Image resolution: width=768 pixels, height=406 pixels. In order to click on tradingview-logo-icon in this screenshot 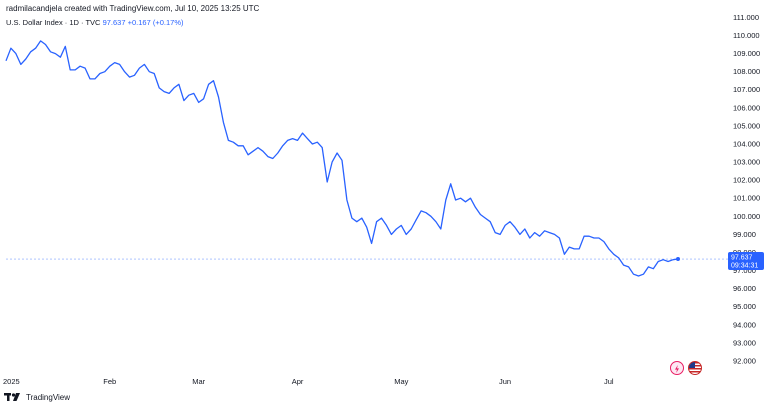, I will do `click(12, 397)`.